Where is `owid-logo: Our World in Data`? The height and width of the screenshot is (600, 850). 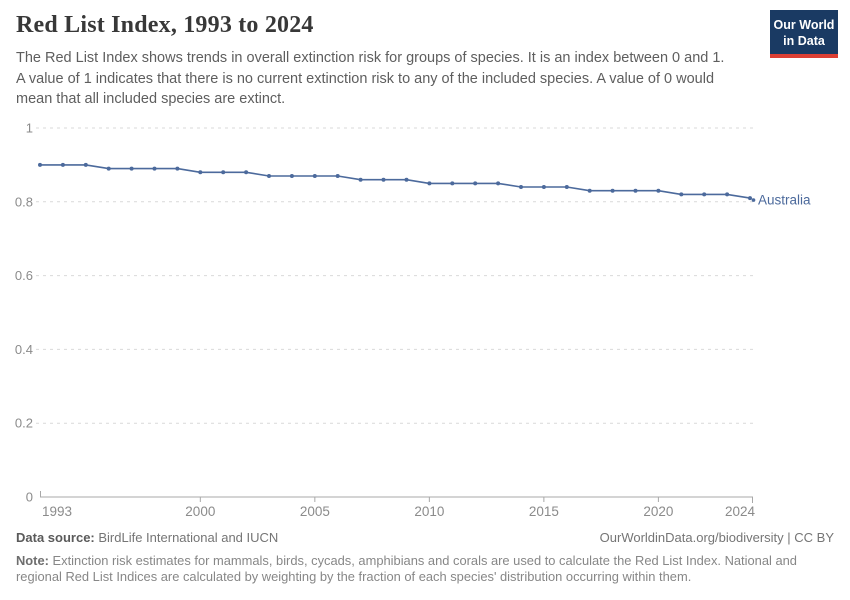 owid-logo: Our World in Data is located at coordinates (804, 34).